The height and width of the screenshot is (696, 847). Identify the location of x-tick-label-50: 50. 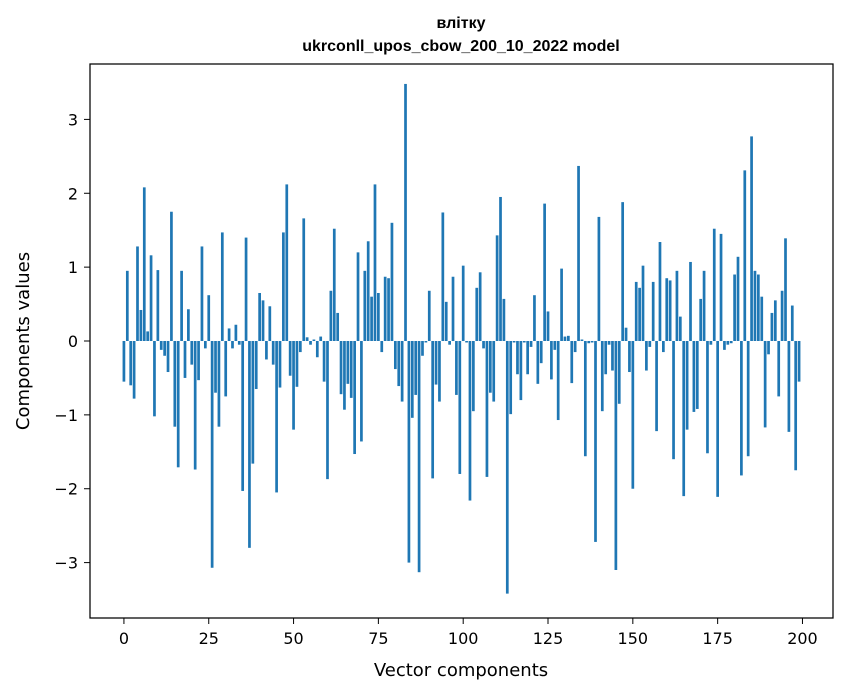
(293, 638).